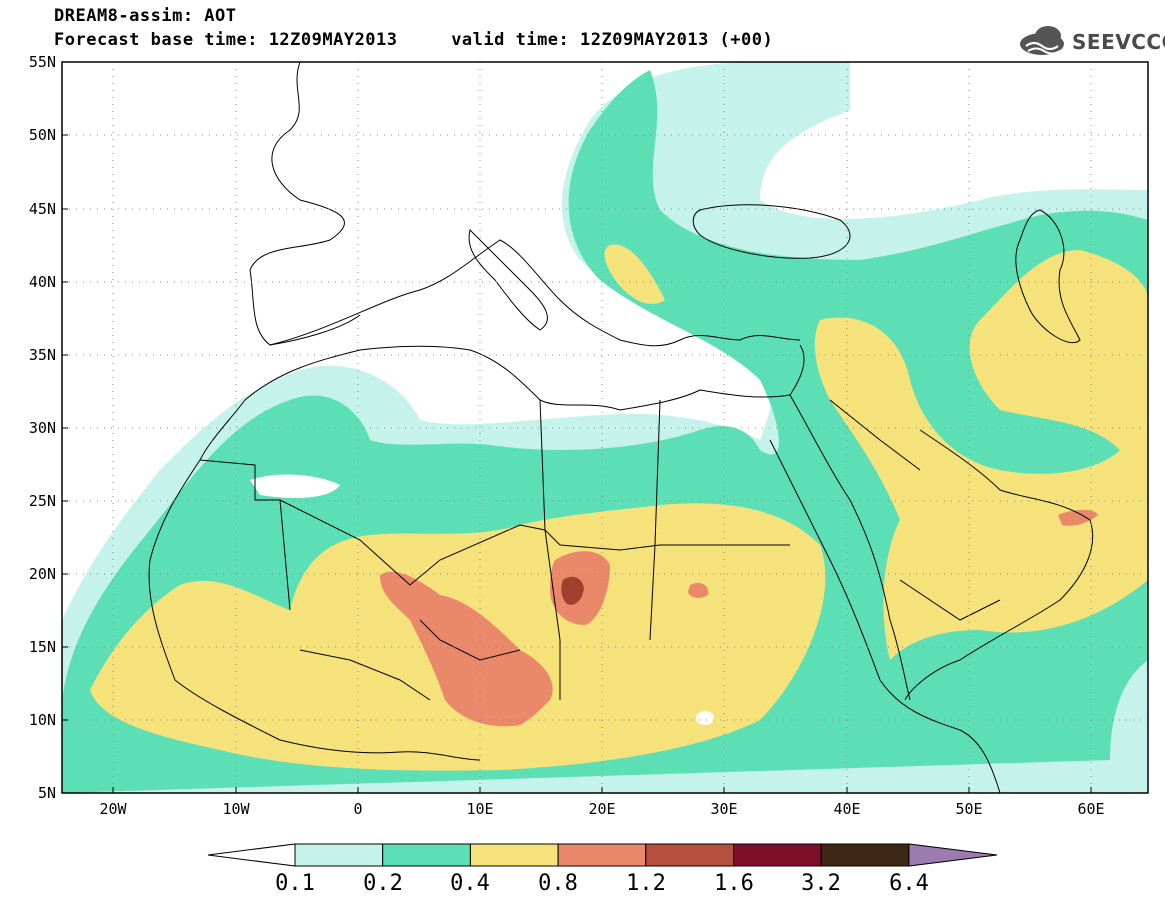 The height and width of the screenshot is (905, 1165). What do you see at coordinates (1090, 809) in the screenshot?
I see `lon-label: 60E` at bounding box center [1090, 809].